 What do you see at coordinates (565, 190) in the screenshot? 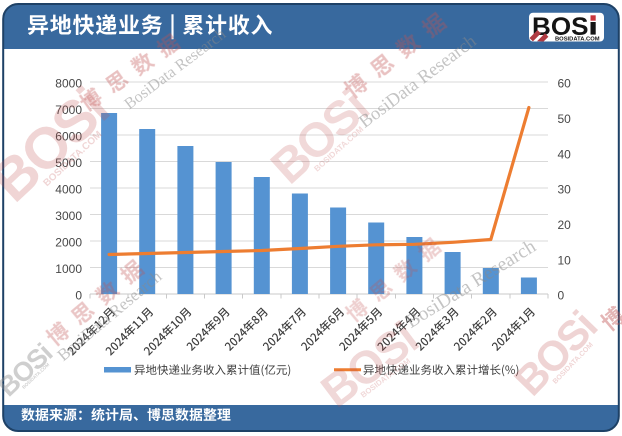
I see `svg-text: 30` at bounding box center [565, 190].